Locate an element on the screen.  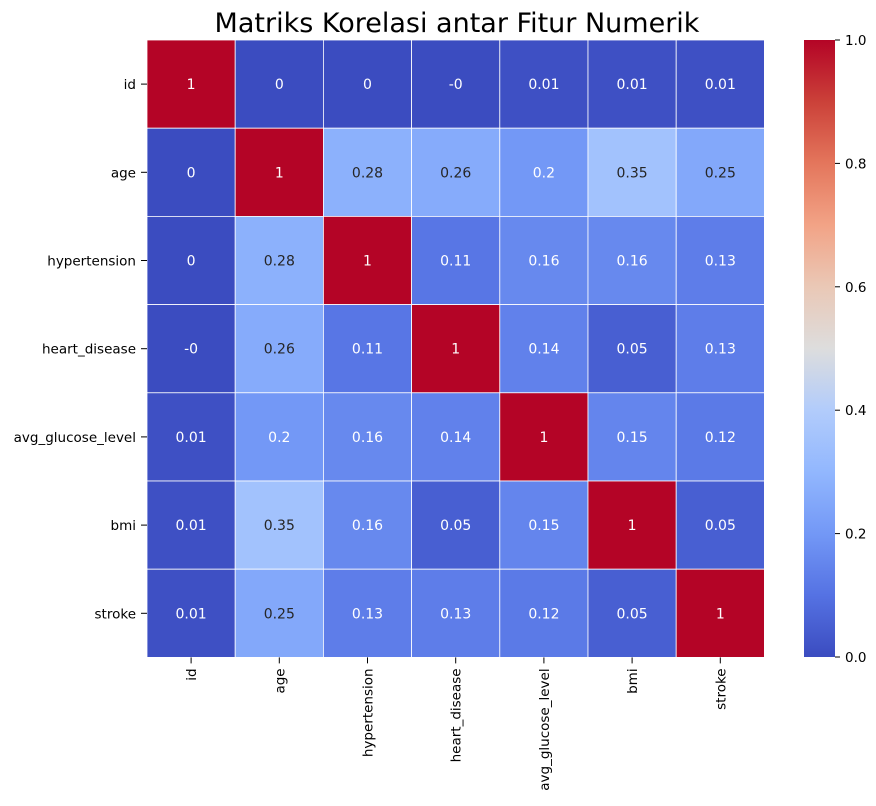
x-tick-label-heart_disease: heart_disease is located at coordinates (457, 715).